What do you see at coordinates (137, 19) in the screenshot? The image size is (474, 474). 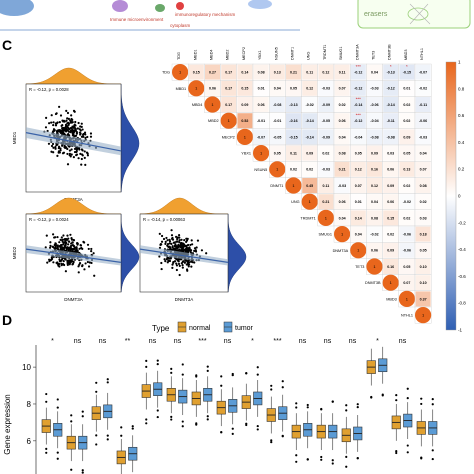 I see `caption-immune-microenvironment: Immune microenvironment` at bounding box center [137, 19].